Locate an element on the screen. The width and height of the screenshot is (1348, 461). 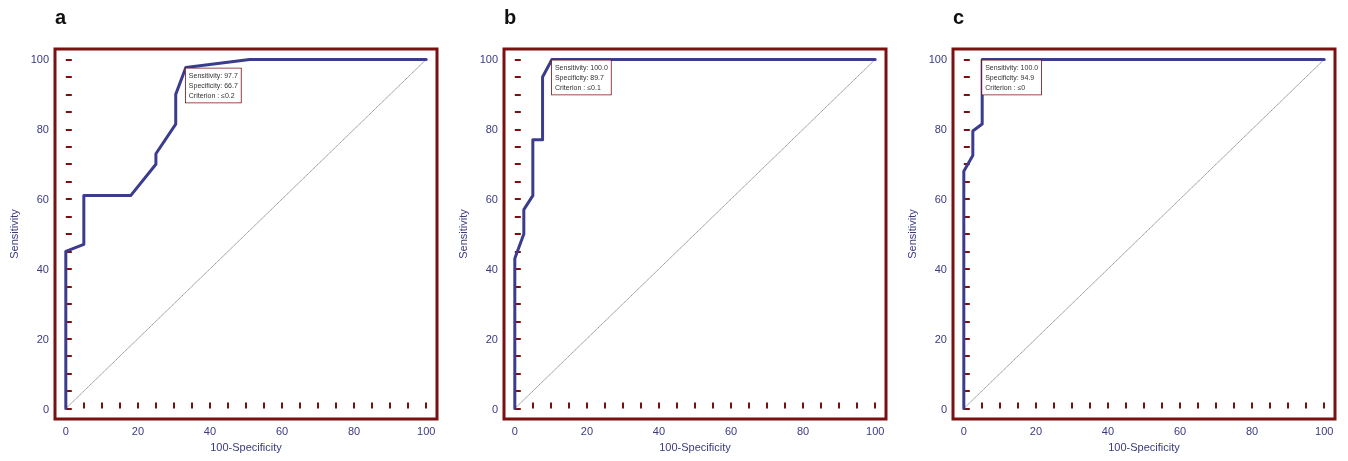
chart-title: b is located at coordinates (510, 17).